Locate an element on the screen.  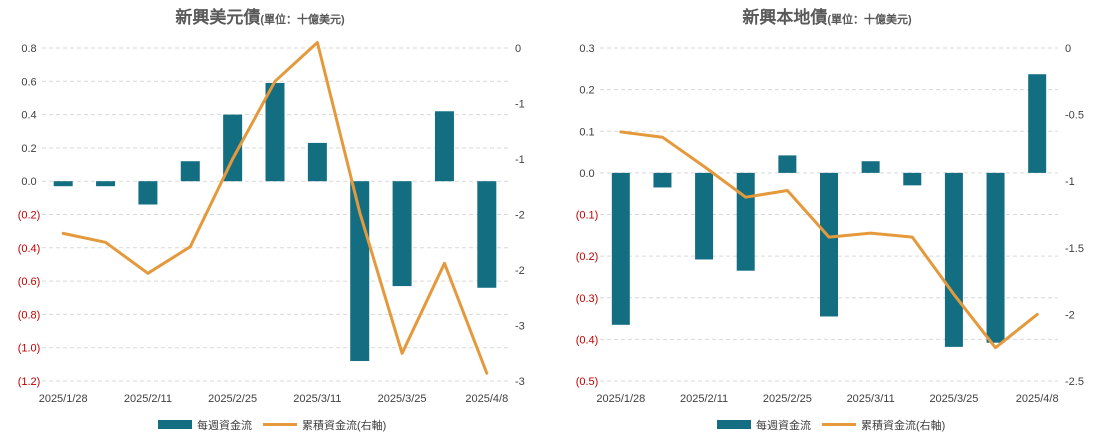
chart-title: 新興本地債(單位：十億美元) is located at coordinates (827, 17).